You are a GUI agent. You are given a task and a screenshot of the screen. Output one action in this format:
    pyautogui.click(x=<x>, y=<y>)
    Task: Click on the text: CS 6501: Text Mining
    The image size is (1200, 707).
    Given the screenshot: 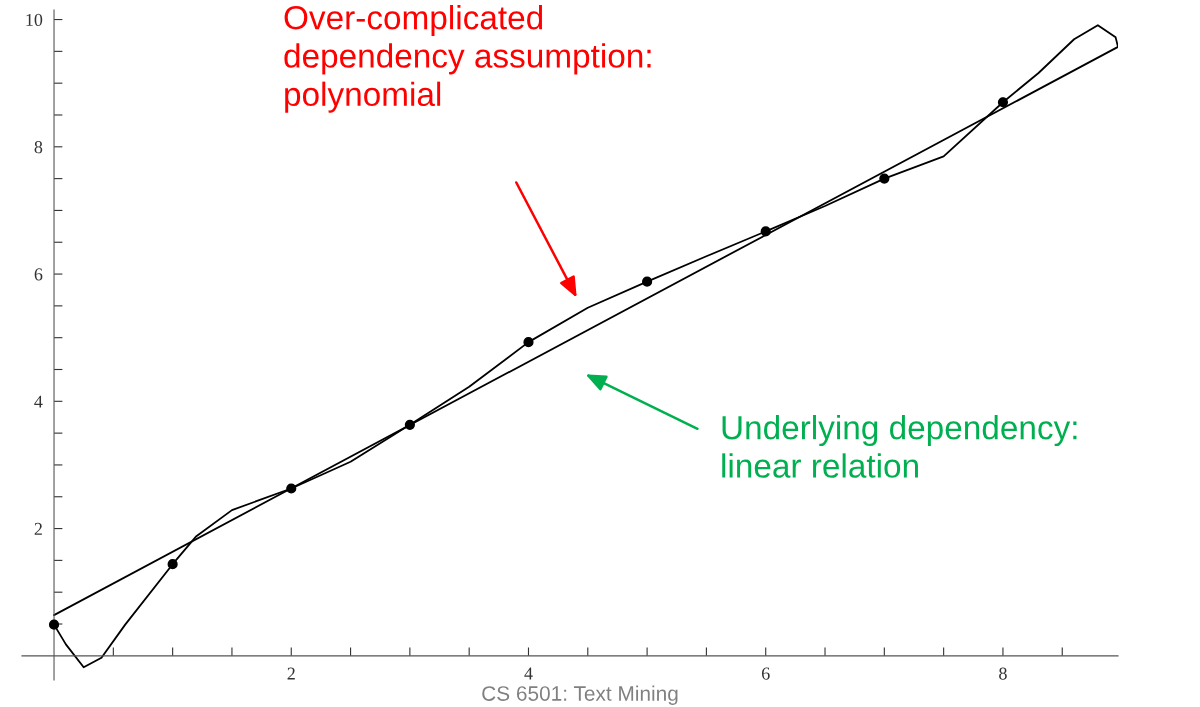 What is the action you would take?
    pyautogui.click(x=580, y=695)
    